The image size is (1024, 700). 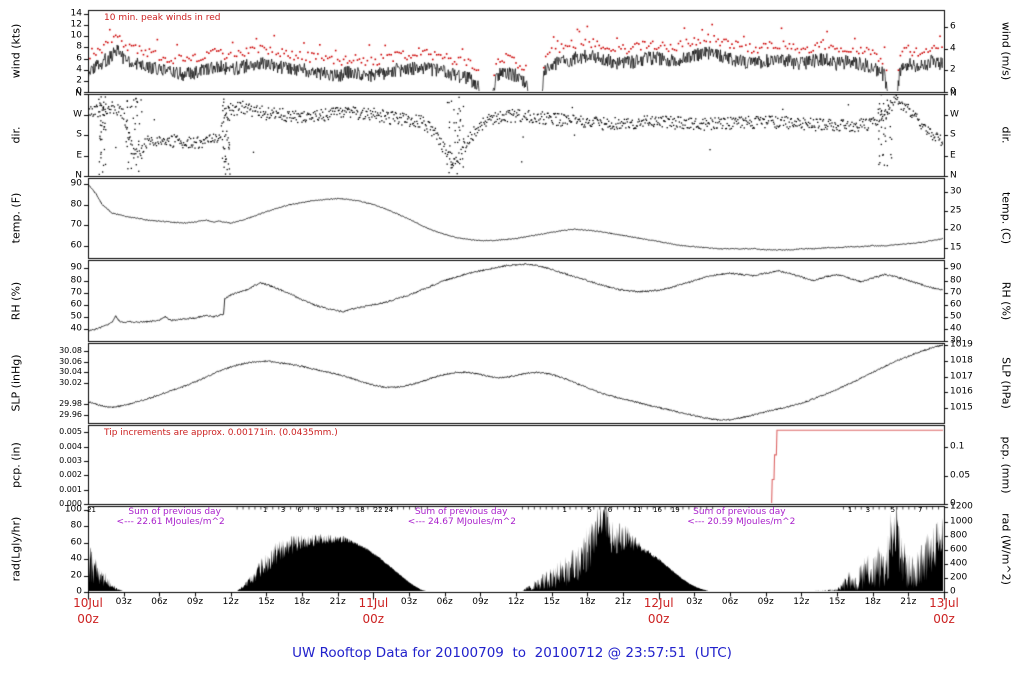 I want to click on rad-ytick-right: 1200, so click(x=961, y=506).